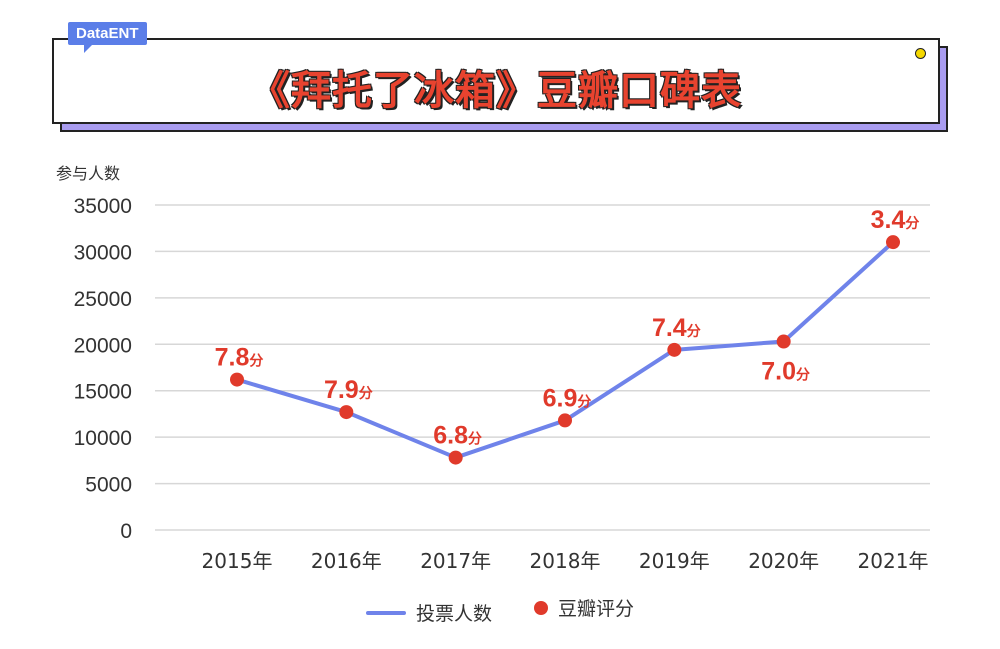  What do you see at coordinates (126, 531) in the screenshot?
I see `y-tick-label: 0` at bounding box center [126, 531].